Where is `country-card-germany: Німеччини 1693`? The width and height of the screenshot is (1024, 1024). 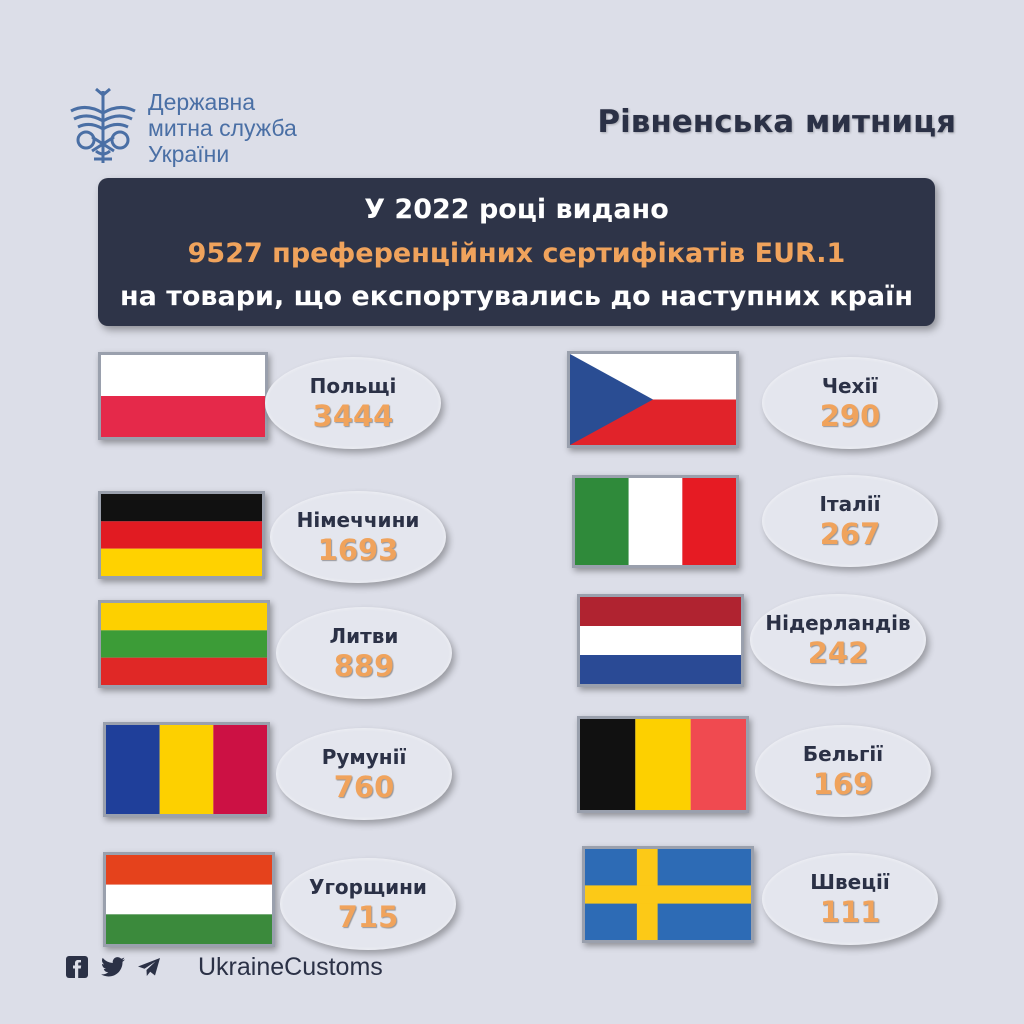
country-card-germany: Німеччини 1693 is located at coordinates (358, 537).